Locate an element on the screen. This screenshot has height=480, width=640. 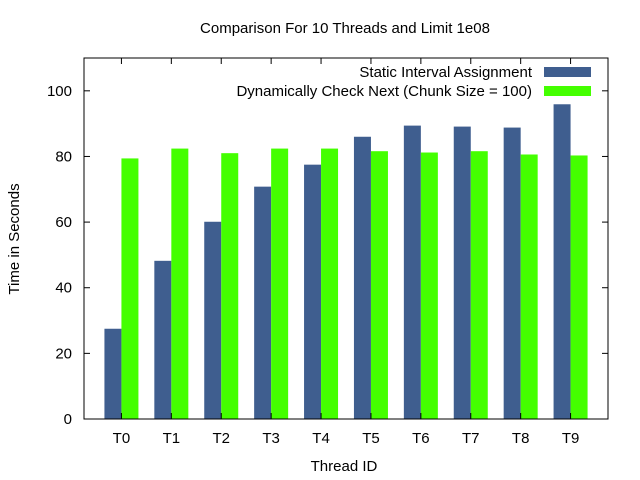
bar-dynamic-t6 is located at coordinates (429, 285).